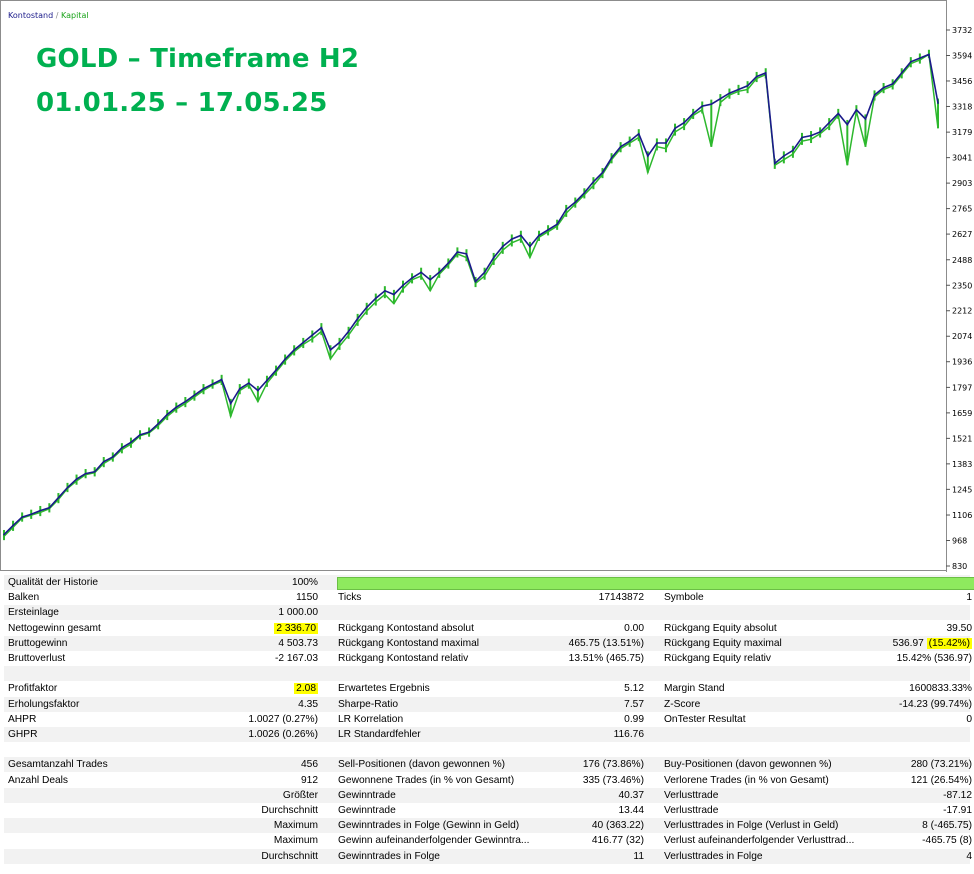 The image size is (974, 874). I want to click on report-value: 40.37, so click(631, 795).